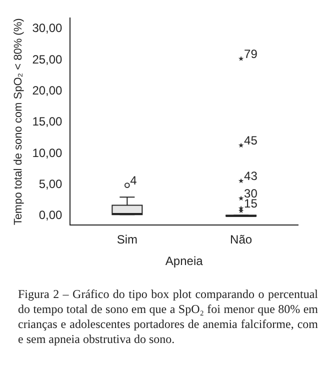 The height and width of the screenshot is (367, 326). I want to click on x-axis-title: Apneia, so click(184, 261).